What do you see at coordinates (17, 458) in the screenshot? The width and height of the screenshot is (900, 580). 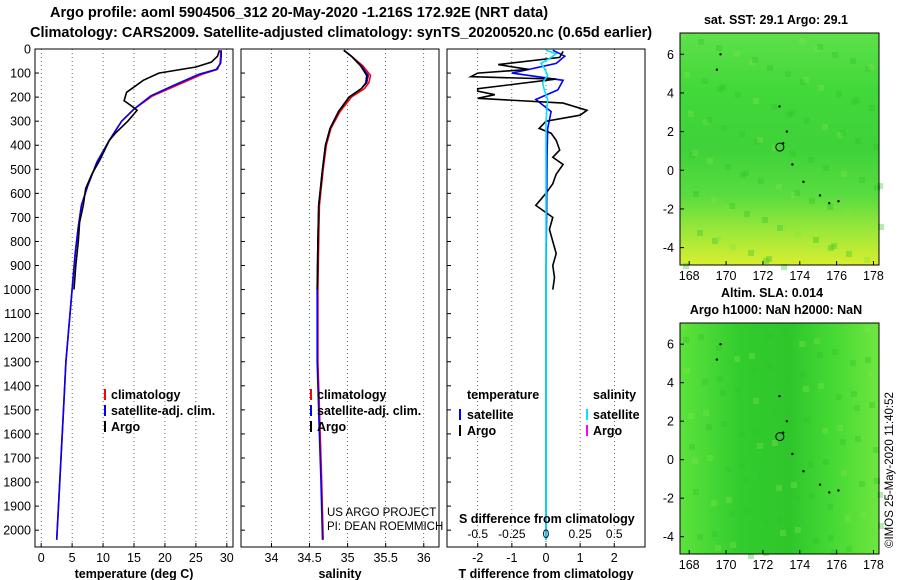 I see `depth-tick-label: 1700` at bounding box center [17, 458].